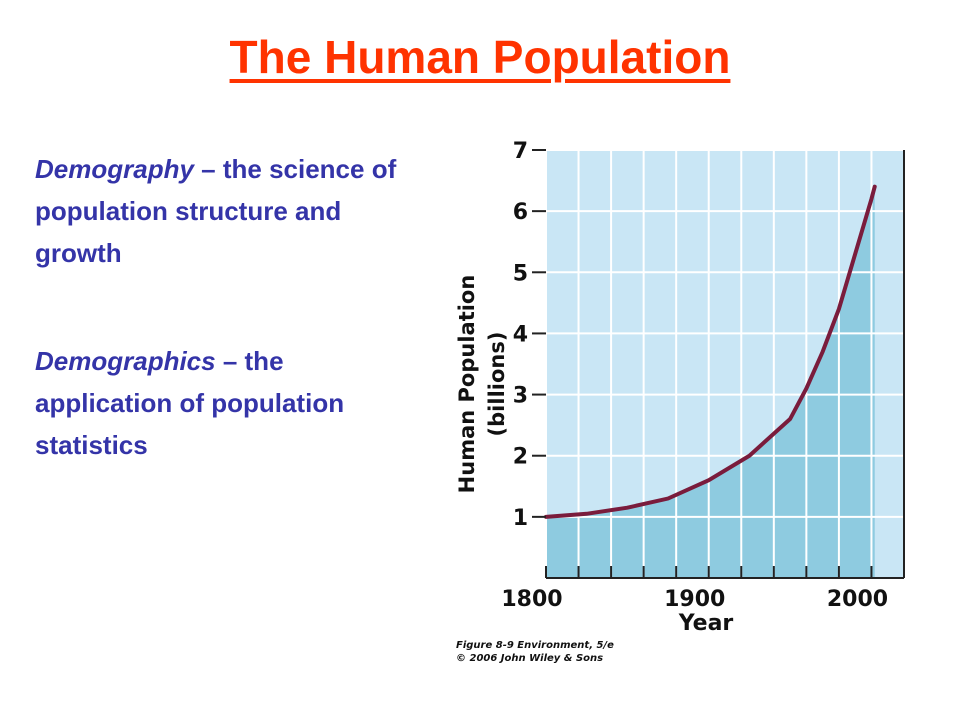 This screenshot has height=720, width=960. I want to click on term: Demographics, so click(125, 361).